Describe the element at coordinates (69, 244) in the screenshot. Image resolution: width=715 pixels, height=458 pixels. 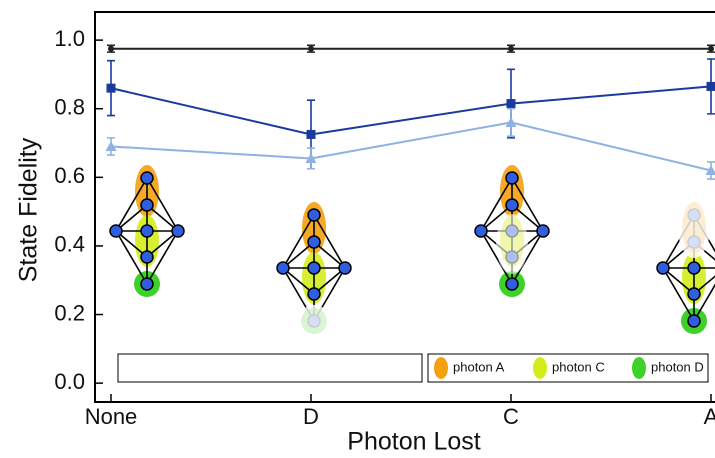
I see `y-tick-label: 0.4` at that location.